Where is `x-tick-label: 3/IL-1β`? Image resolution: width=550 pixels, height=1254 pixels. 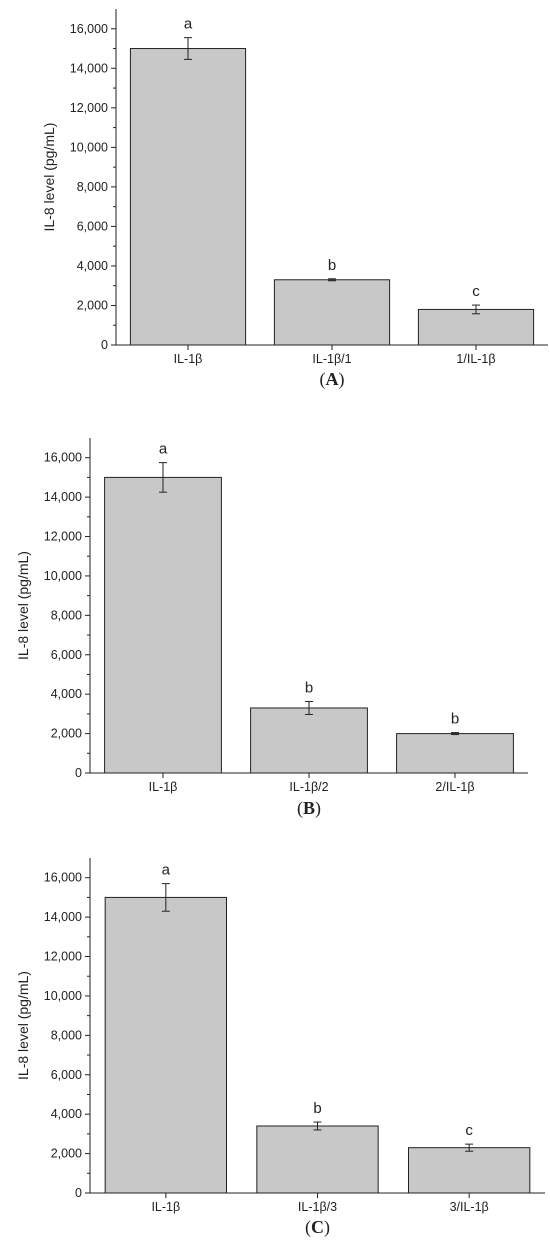
x-tick-label: 3/IL-1β is located at coordinates (469, 1207).